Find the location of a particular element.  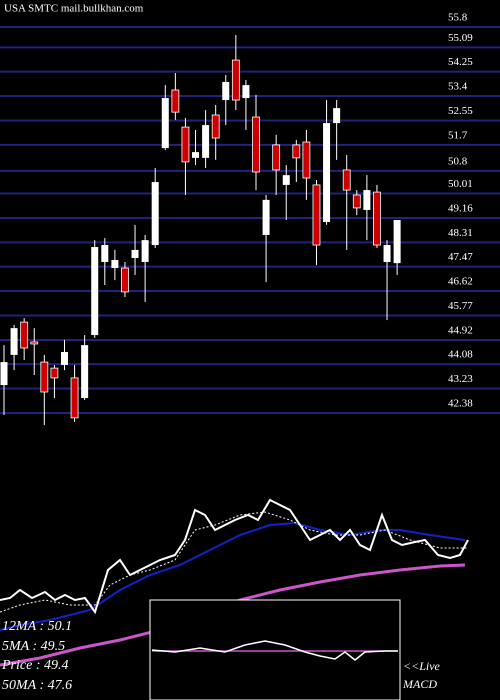

annotation: MACD is located at coordinates (419, 684).